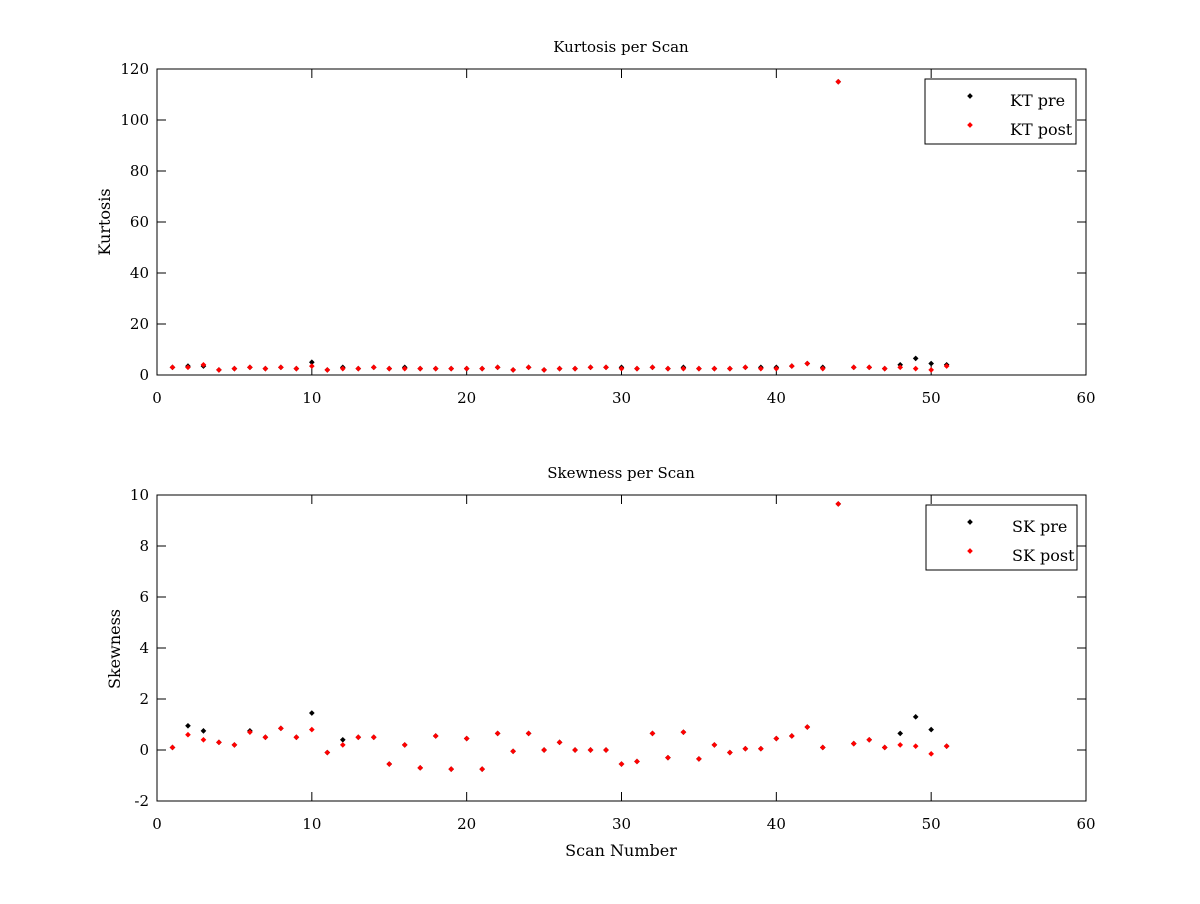 This screenshot has height=904, width=1200. What do you see at coordinates (970, 96) in the screenshot?
I see `kurtosis-legend-marker-pre` at bounding box center [970, 96].